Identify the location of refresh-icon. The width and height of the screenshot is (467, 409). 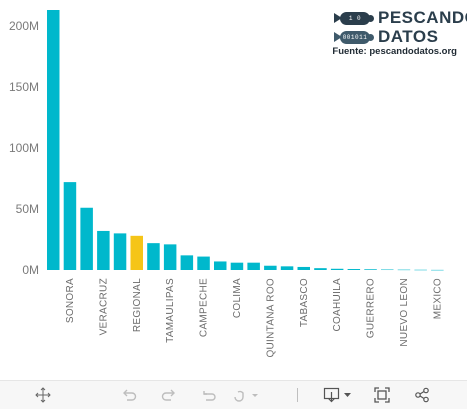
(246, 395).